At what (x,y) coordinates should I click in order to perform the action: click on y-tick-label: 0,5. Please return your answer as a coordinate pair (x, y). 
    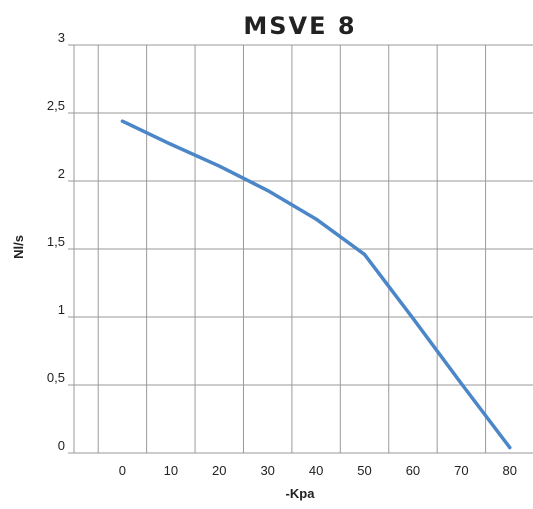
    Looking at the image, I should click on (56, 377).